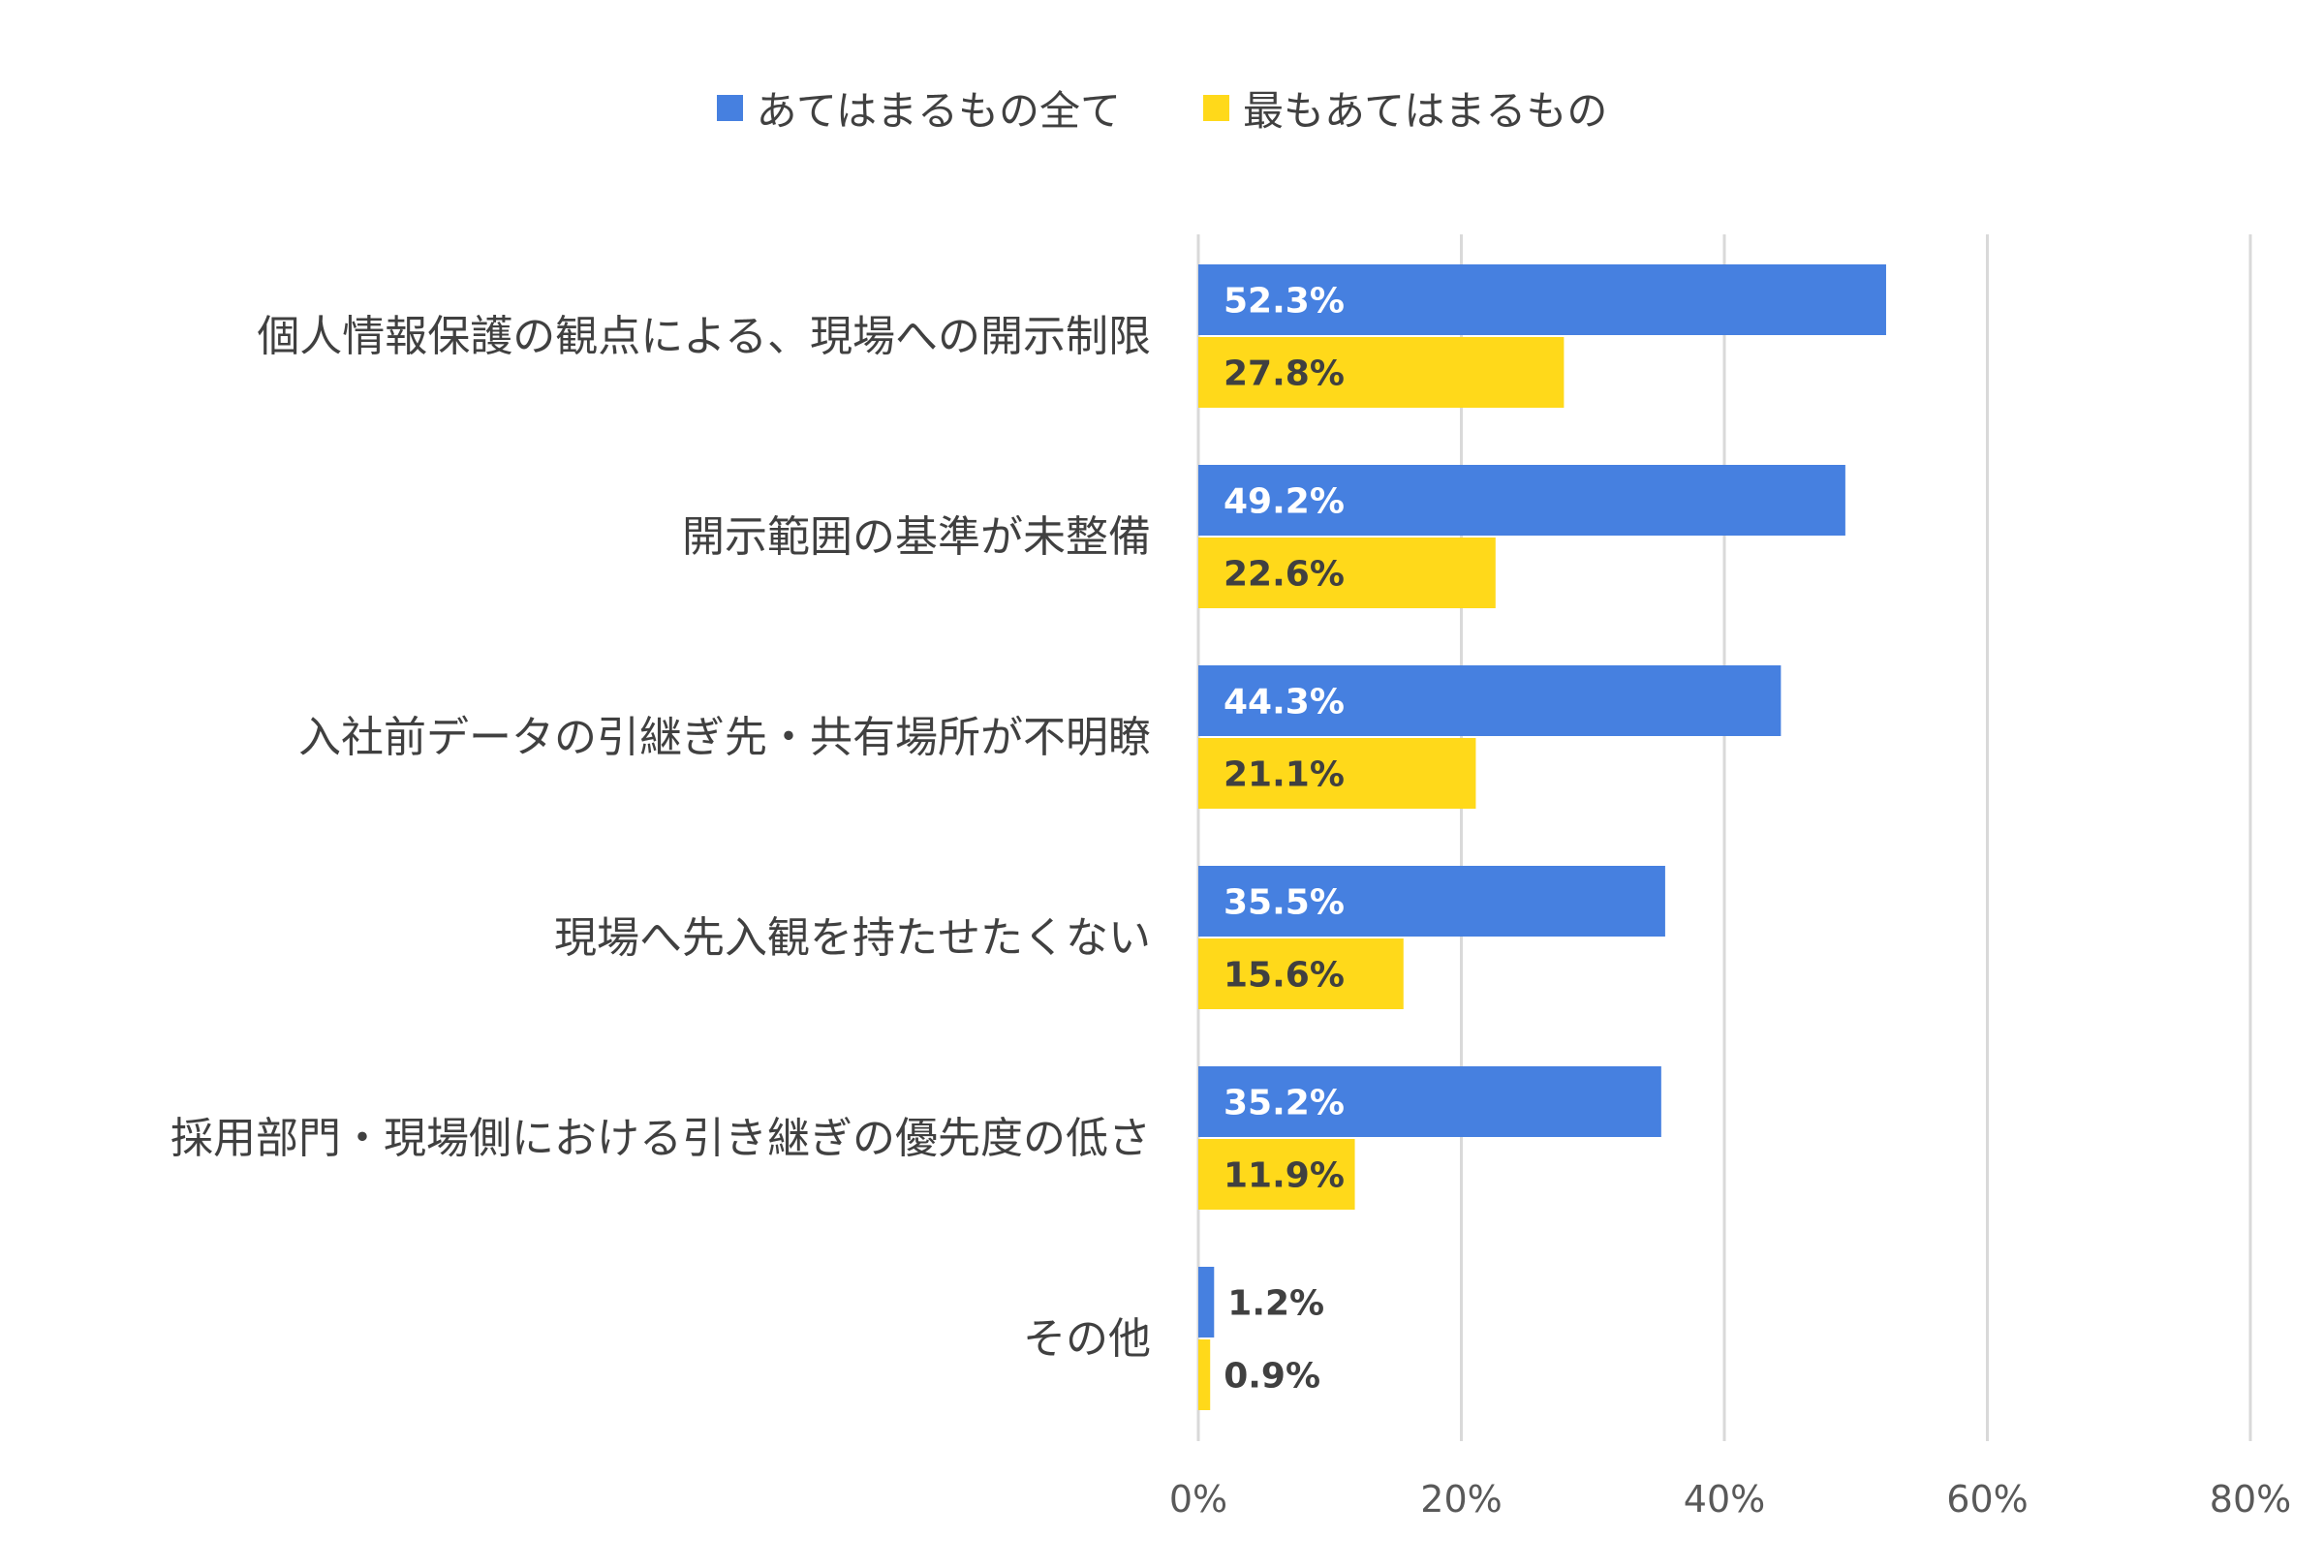 This screenshot has width=2324, height=1568. I want to click on legend-swatch-all-applicable, so click(729, 107).